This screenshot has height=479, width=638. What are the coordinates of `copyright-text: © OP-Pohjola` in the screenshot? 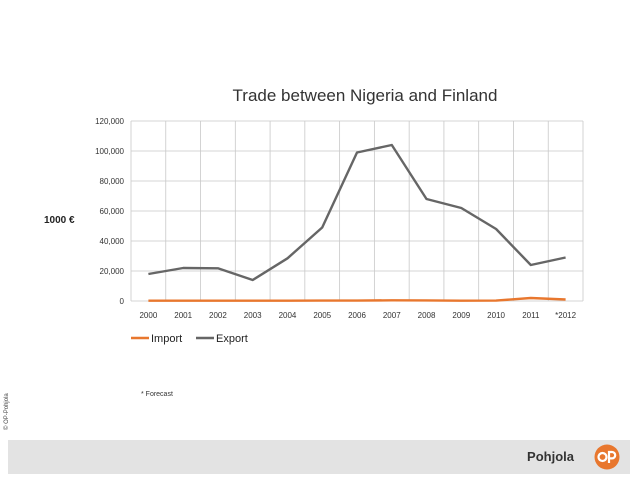 It's located at (7, 411).